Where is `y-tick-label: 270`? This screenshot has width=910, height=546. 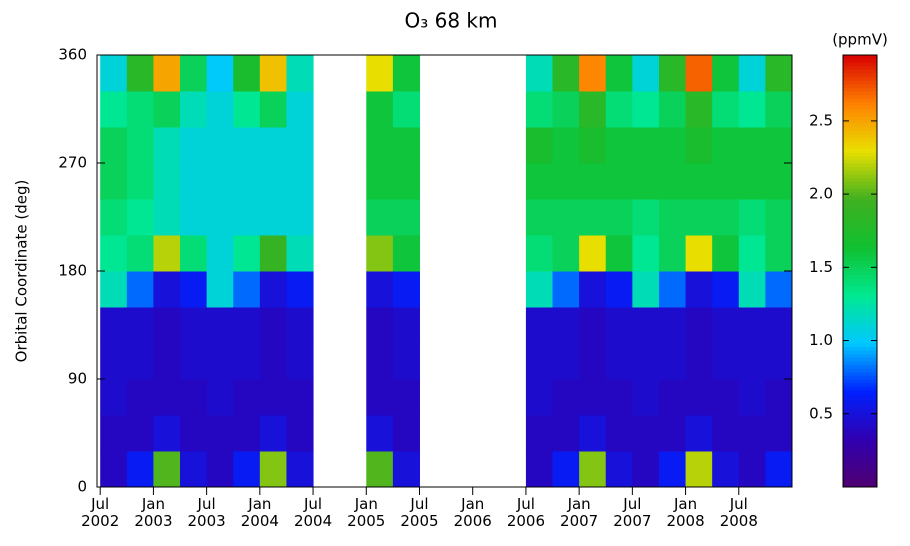
y-tick-label: 270 is located at coordinates (72, 163).